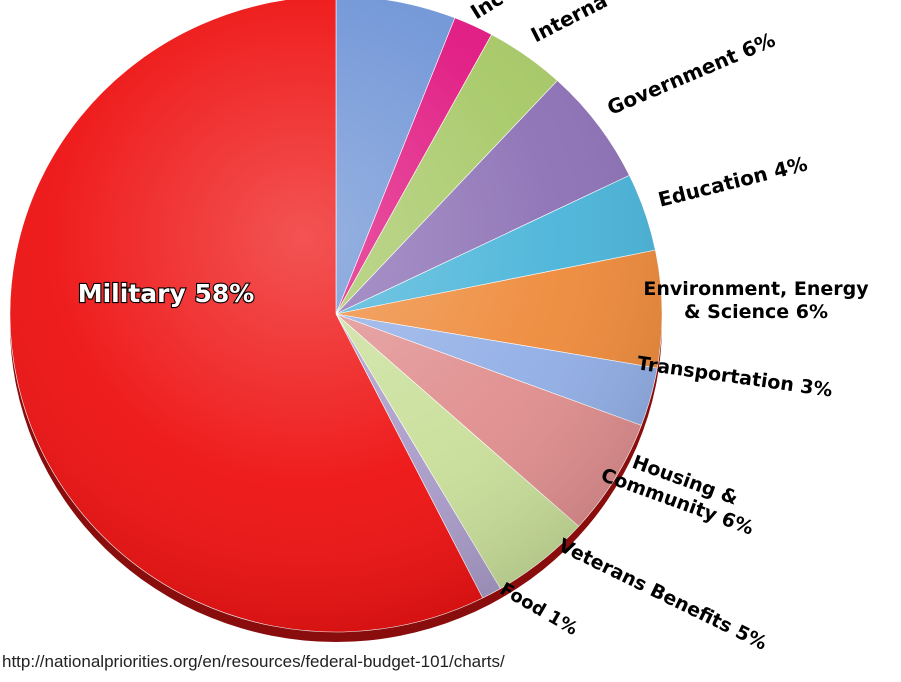 The height and width of the screenshot is (682, 901). I want to click on label-environment-energy-science-6: Environment, Energy & Science 6%, so click(756, 300).